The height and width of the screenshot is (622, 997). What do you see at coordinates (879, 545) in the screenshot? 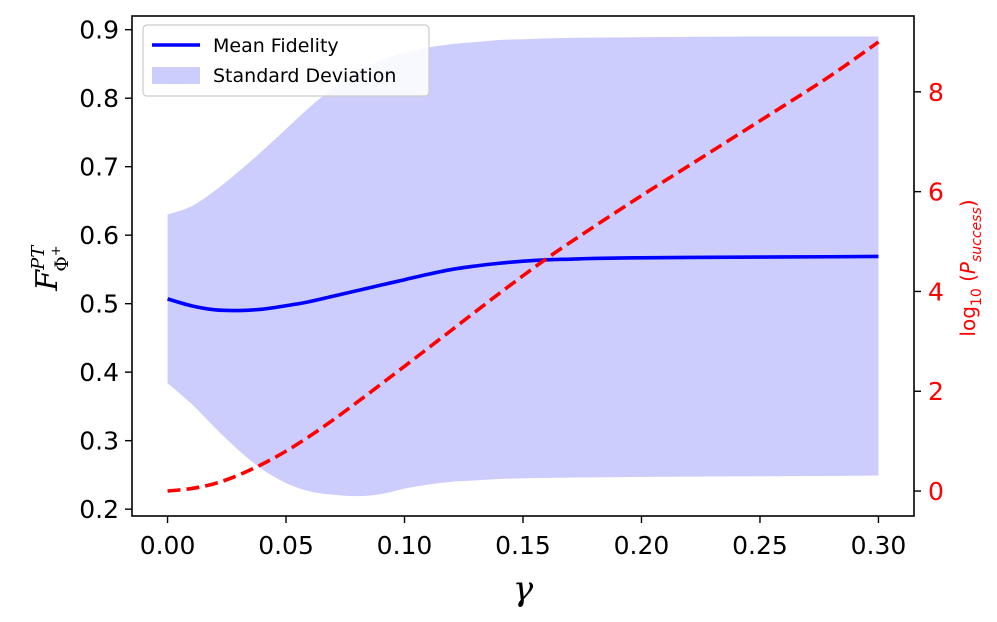
I see `x-tick-label: 0.30` at bounding box center [879, 545].